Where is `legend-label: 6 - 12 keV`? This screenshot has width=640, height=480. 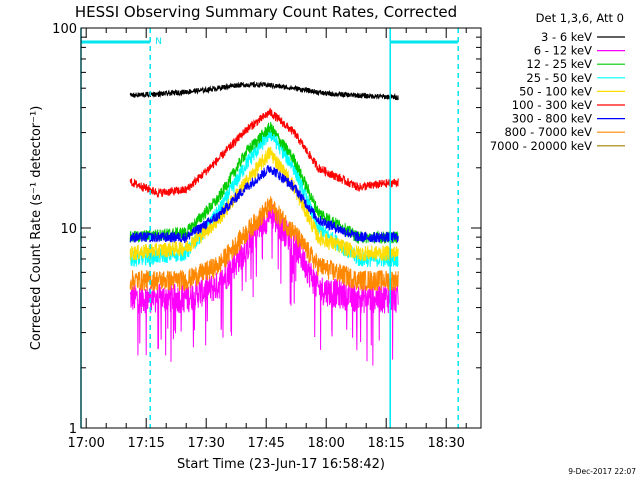
legend-label: 6 - 12 keV is located at coordinates (563, 51).